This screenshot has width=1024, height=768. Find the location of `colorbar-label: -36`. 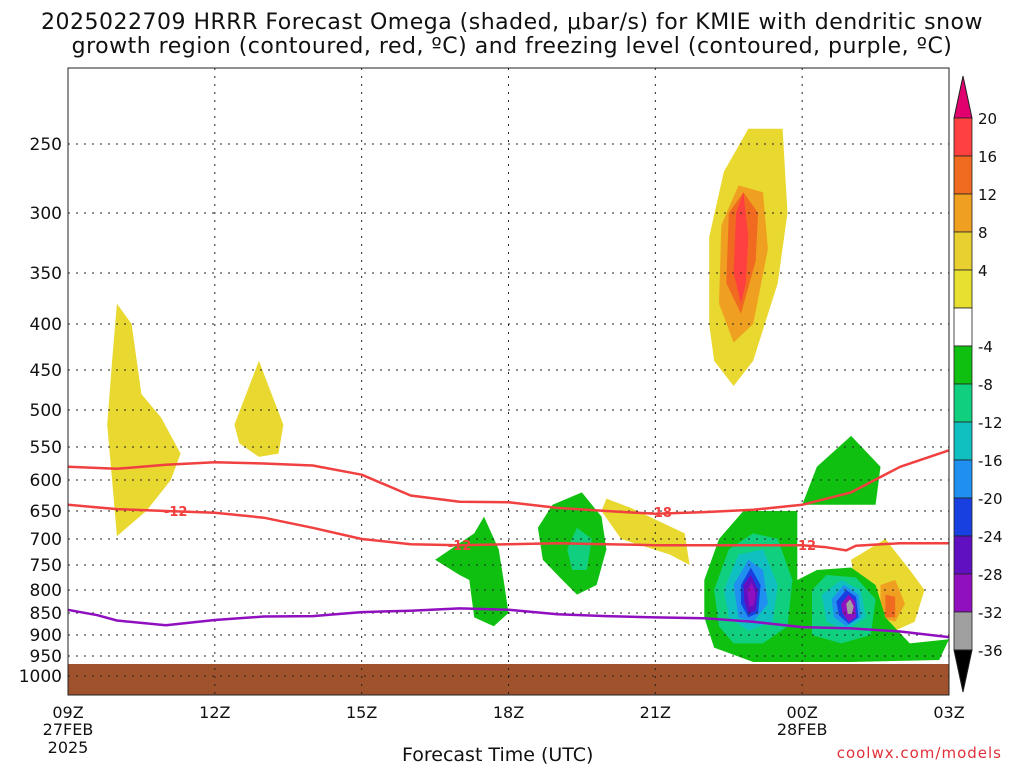

colorbar-label: -36 is located at coordinates (990, 651).